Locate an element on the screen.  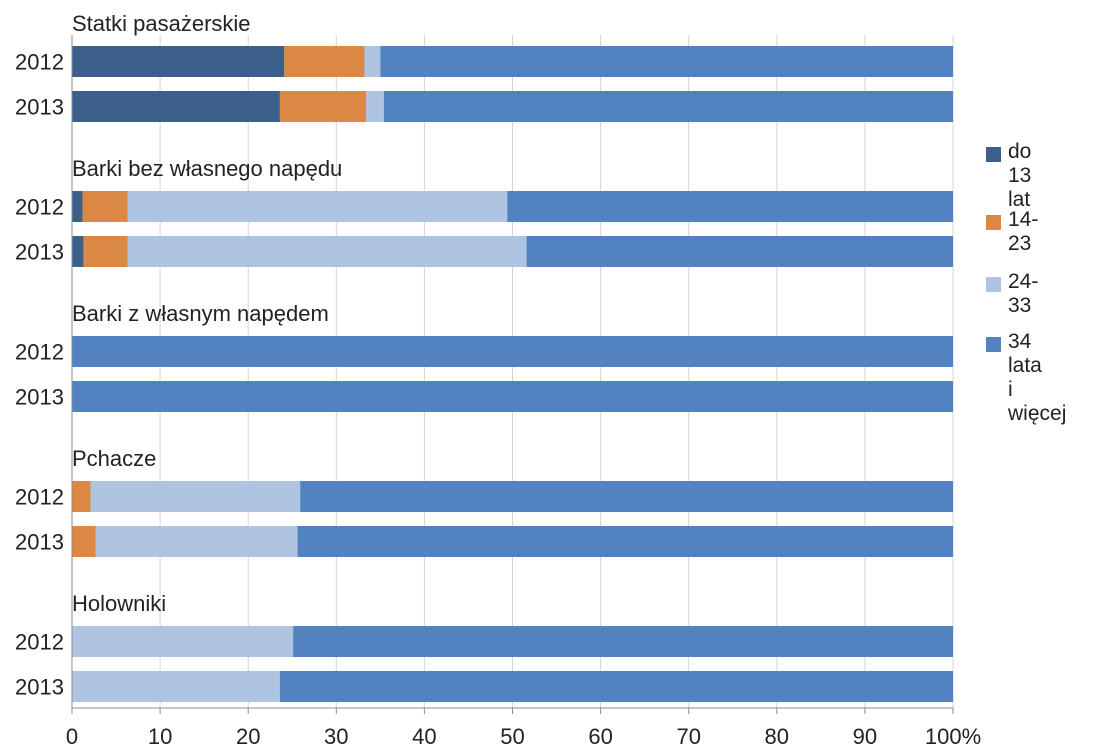
x-tick-label: 50 is located at coordinates (512, 736).